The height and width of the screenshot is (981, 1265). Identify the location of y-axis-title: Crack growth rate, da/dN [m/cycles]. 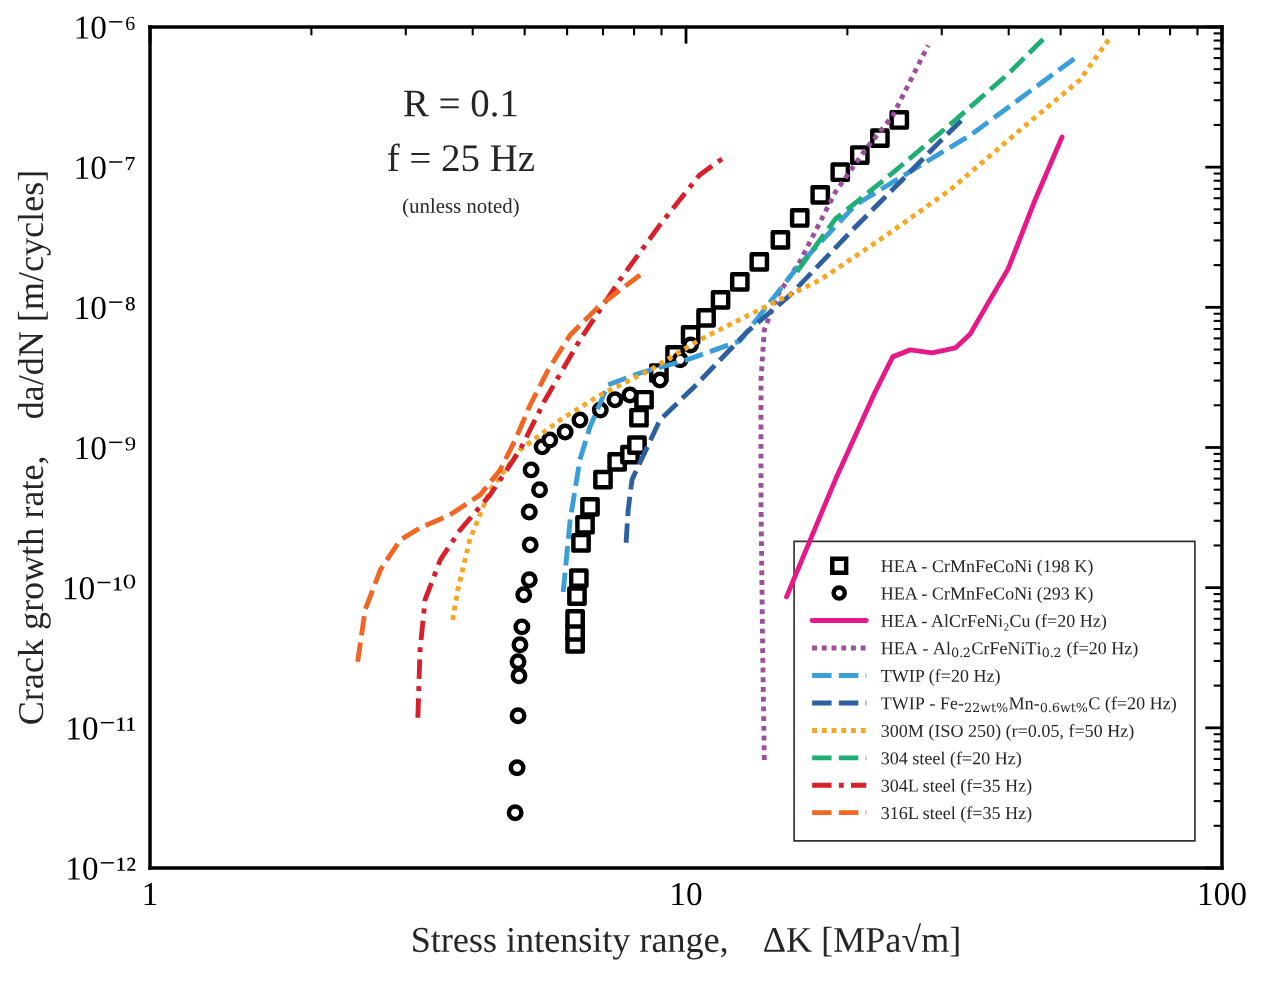
(34, 448).